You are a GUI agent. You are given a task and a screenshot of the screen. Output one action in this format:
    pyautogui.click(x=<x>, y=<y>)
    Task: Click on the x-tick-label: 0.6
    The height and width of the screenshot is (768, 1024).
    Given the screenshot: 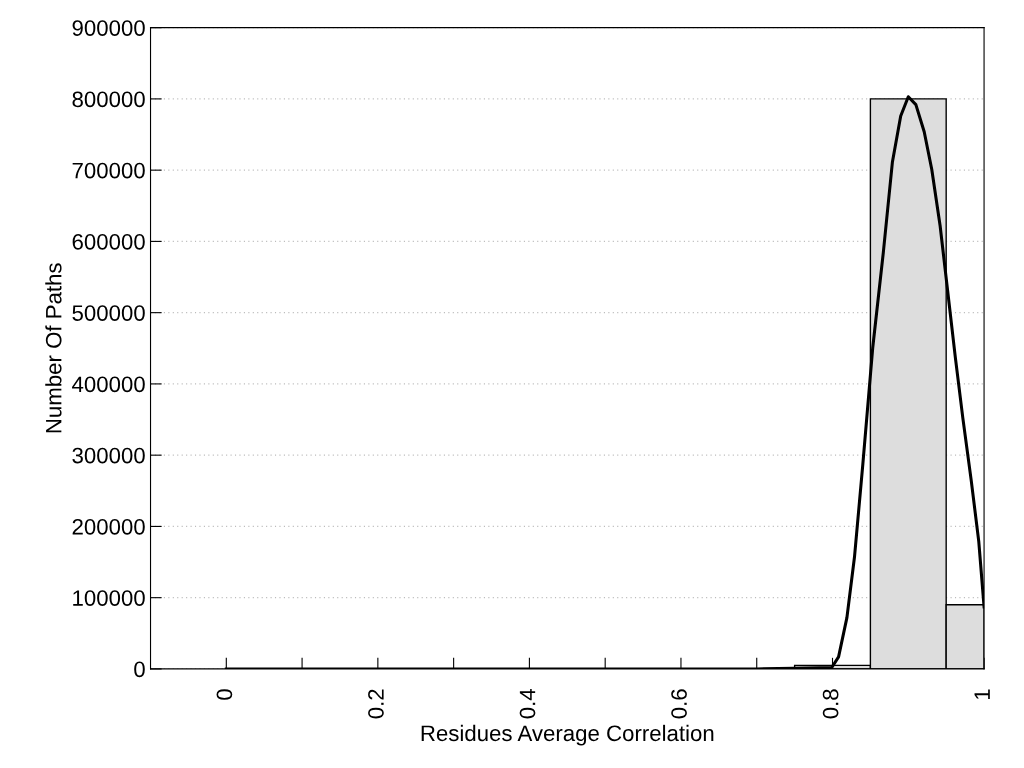 What is the action you would take?
    pyautogui.click(x=679, y=704)
    